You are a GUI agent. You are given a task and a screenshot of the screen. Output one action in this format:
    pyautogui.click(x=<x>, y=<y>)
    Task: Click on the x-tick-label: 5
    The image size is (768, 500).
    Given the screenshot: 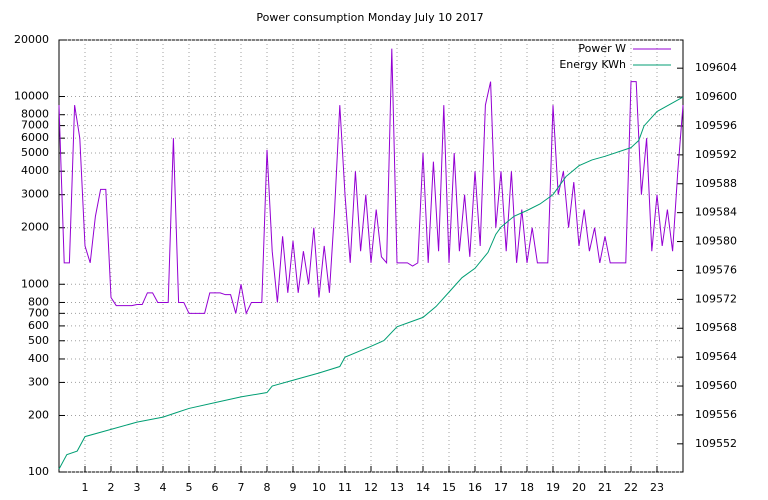 What is the action you would take?
    pyautogui.click(x=189, y=487)
    